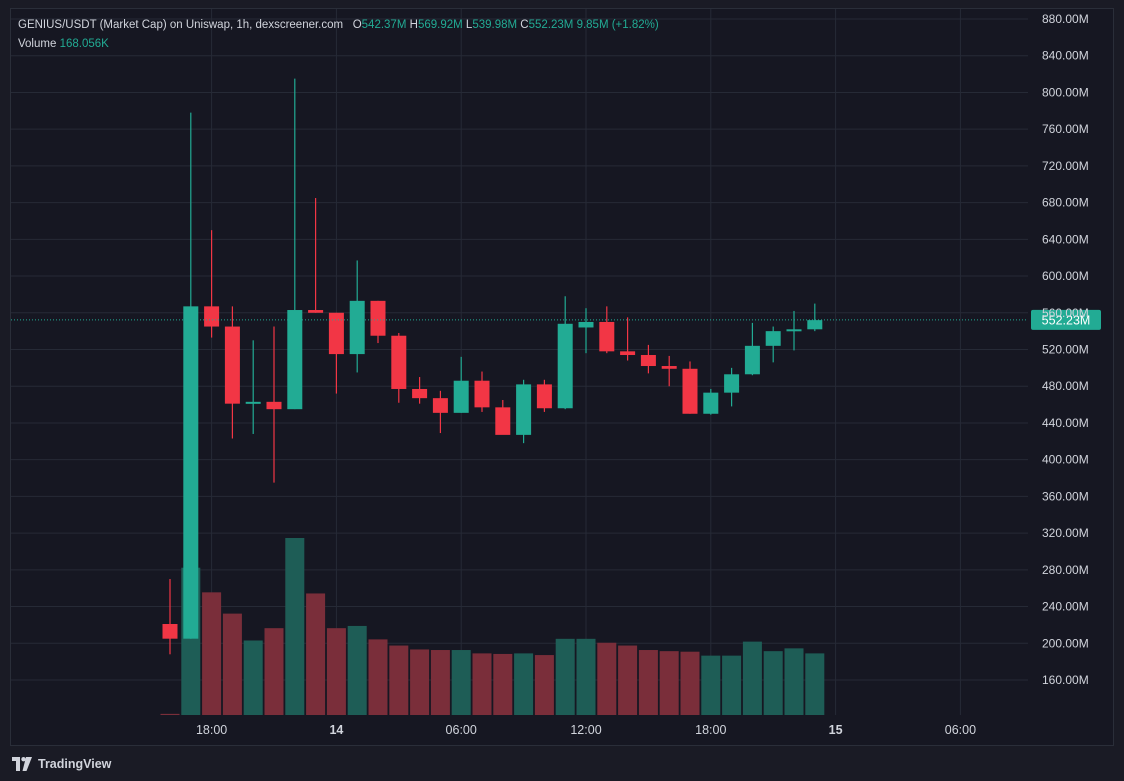  I want to click on y-tick-label: 800.00M, so click(1065, 92).